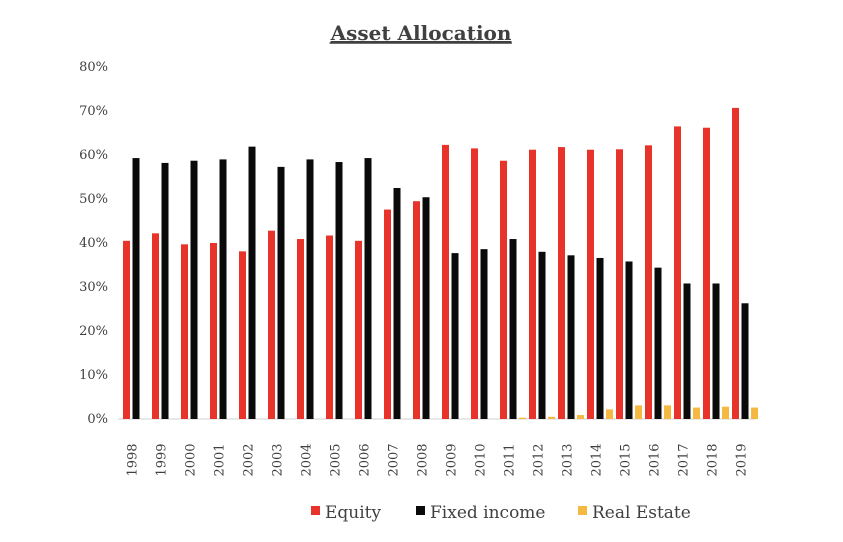  Describe the element at coordinates (629, 340) in the screenshot. I see `bar-fixed-income-2015` at that location.